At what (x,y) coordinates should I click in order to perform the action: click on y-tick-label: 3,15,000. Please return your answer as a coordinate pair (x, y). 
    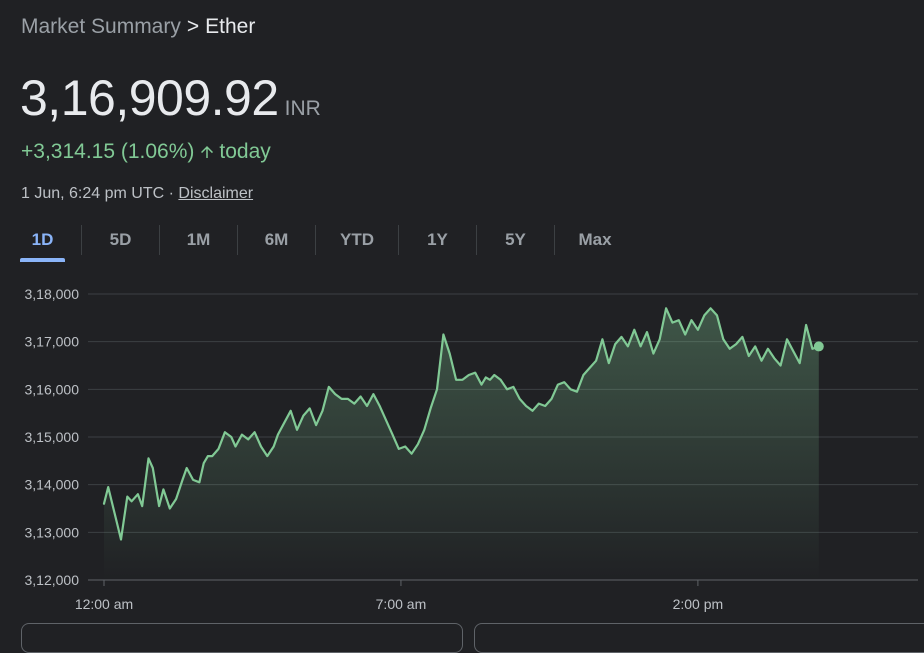
    Looking at the image, I should click on (52, 437).